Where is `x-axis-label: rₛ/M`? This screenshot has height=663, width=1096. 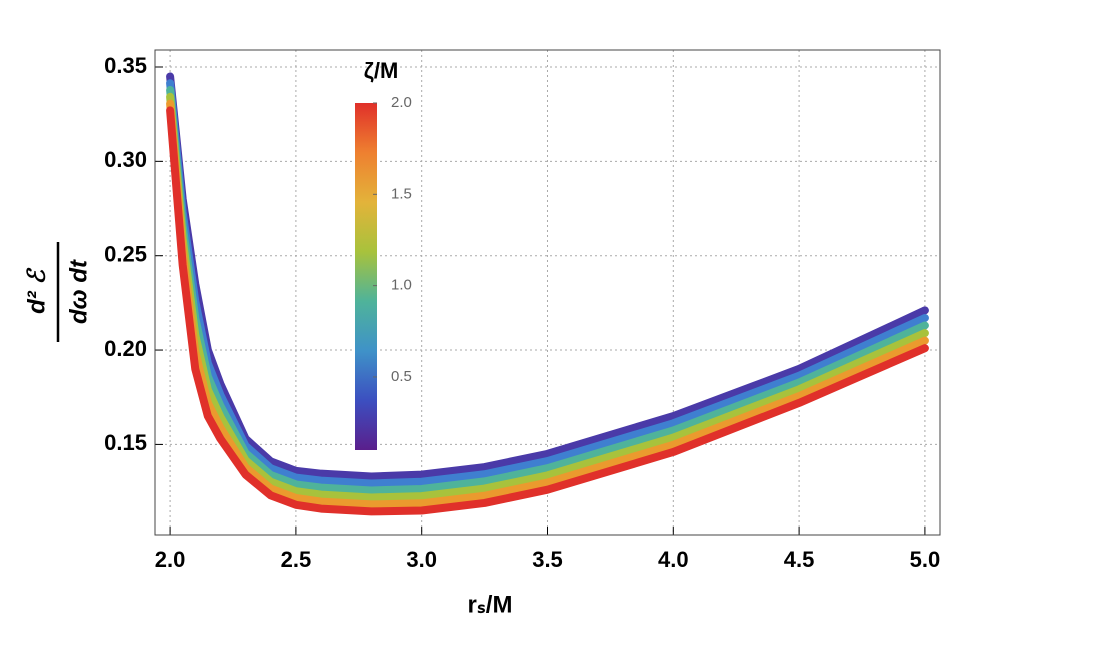
x-axis-label: rₛ/M is located at coordinates (490, 604).